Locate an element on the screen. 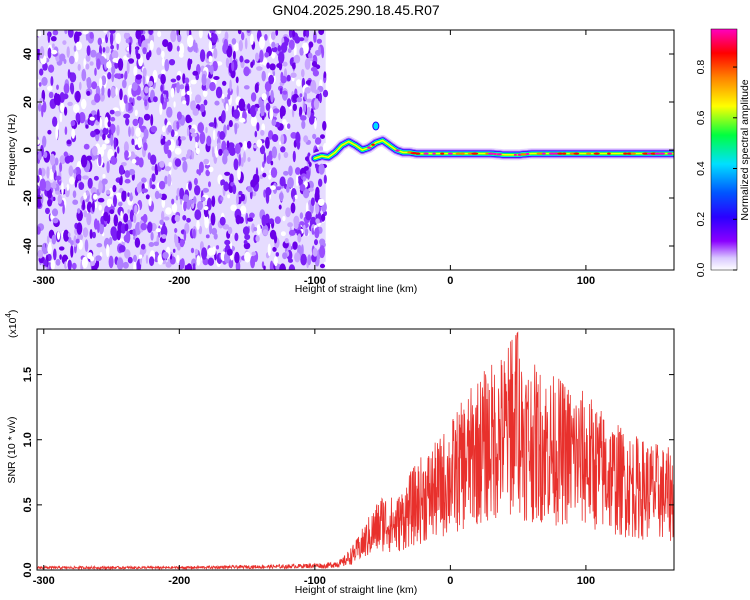  x-tick-label: -100 is located at coordinates (315, 281).